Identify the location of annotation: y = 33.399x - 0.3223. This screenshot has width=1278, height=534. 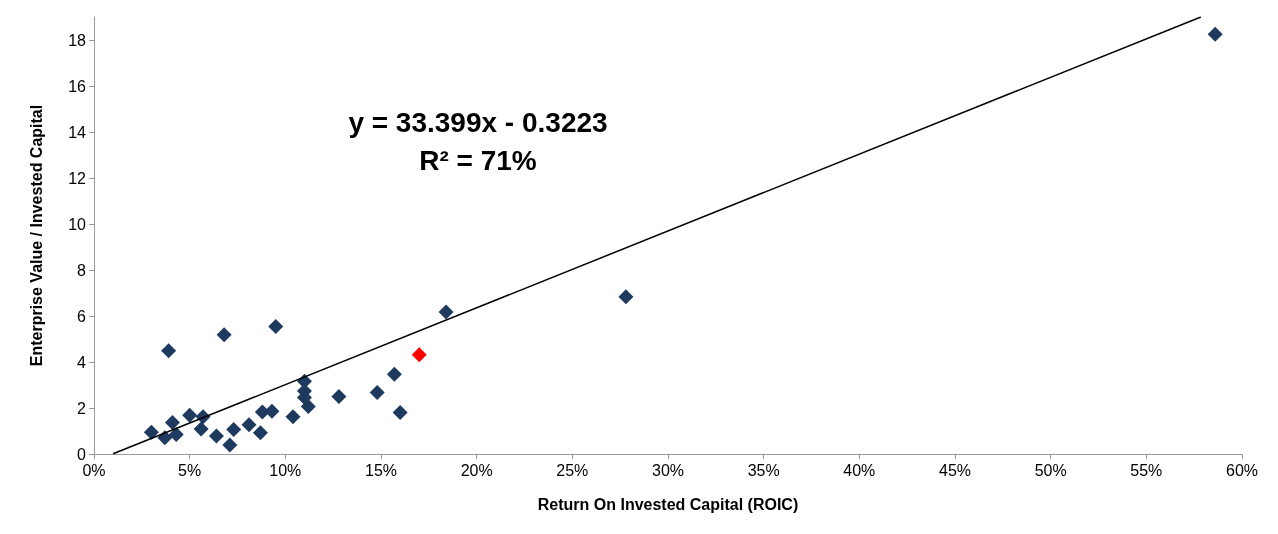
(478, 122).